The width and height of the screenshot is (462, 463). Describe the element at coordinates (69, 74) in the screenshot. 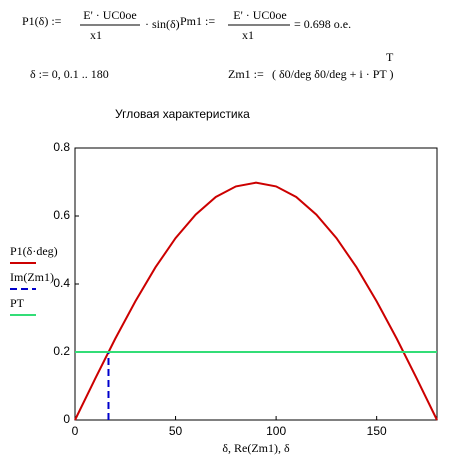

I see `range-def: δ := 0, 0.1 .. 180` at that location.